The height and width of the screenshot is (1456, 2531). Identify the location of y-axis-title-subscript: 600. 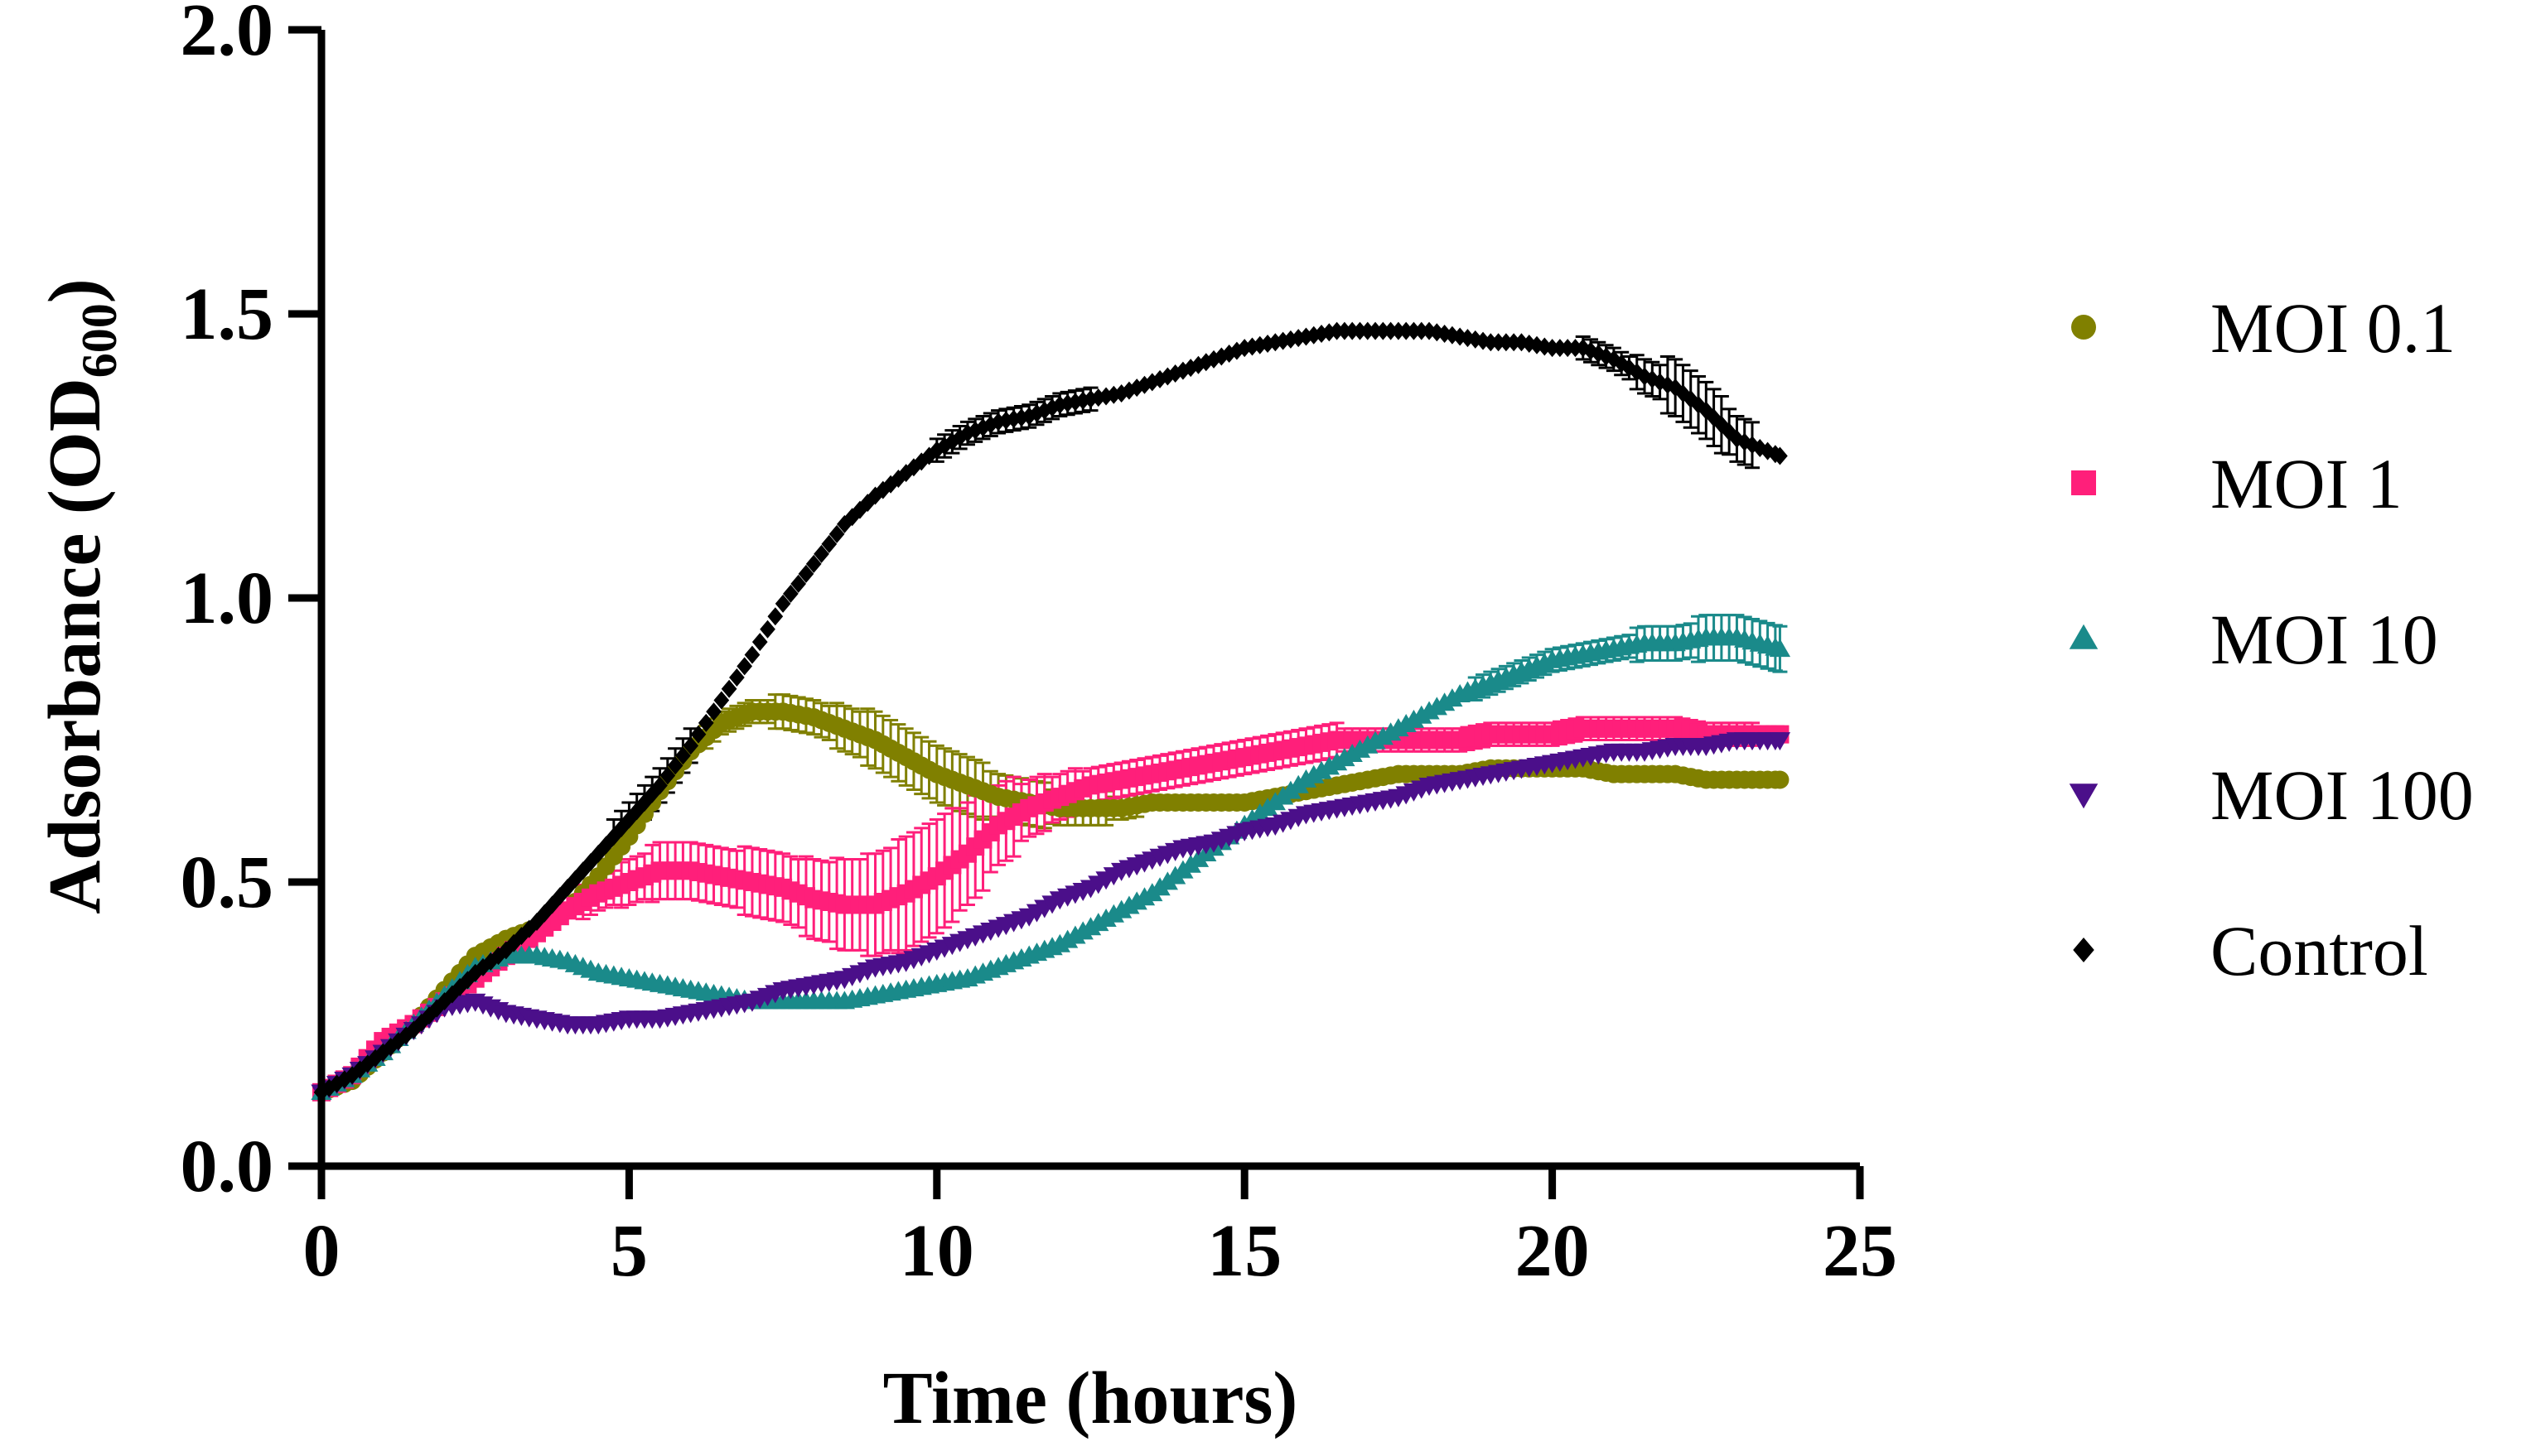
(99, 340).